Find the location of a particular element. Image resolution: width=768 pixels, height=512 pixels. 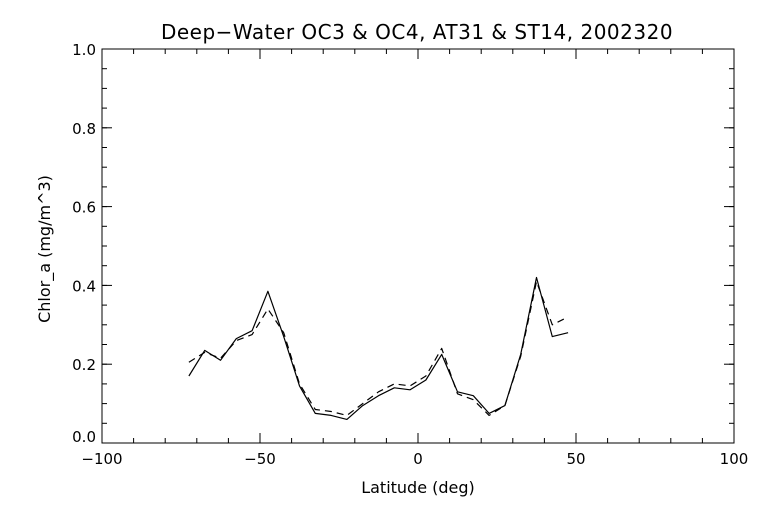

x-tick-label: 50 is located at coordinates (575, 459).